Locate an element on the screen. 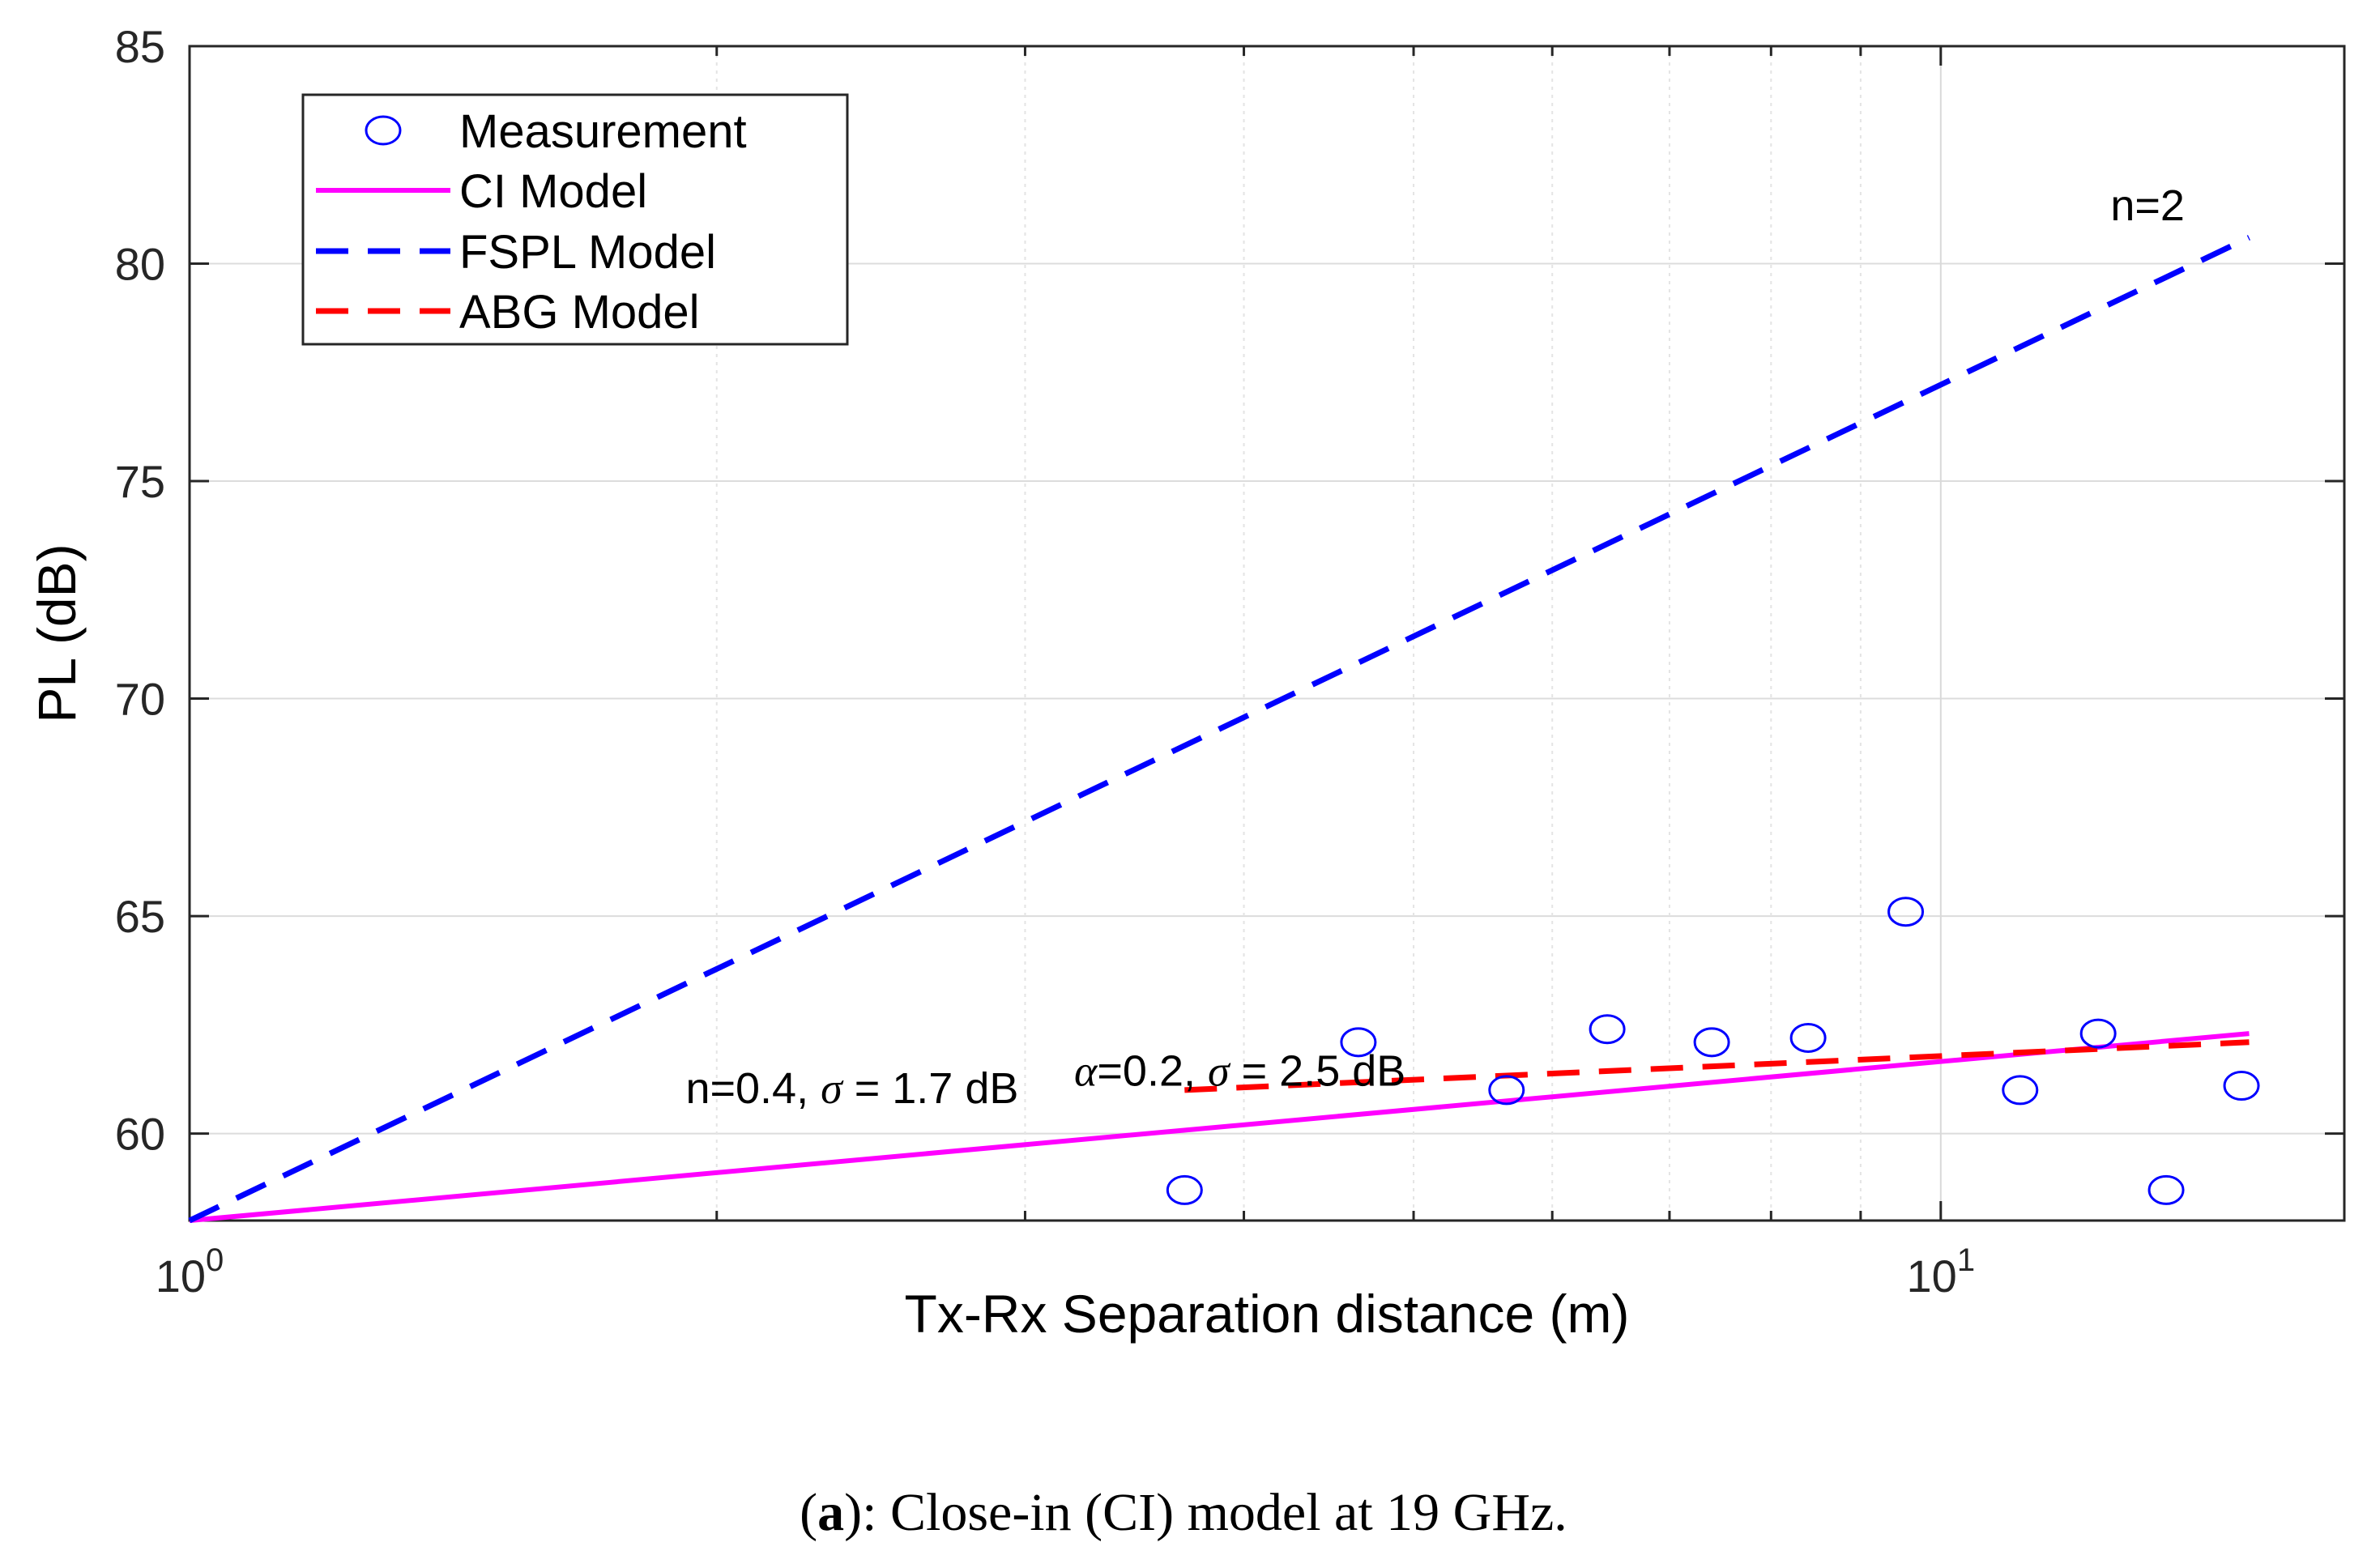 This screenshot has height=1568, width=2367. annotation-ci-sigma: σ is located at coordinates (832, 1088).